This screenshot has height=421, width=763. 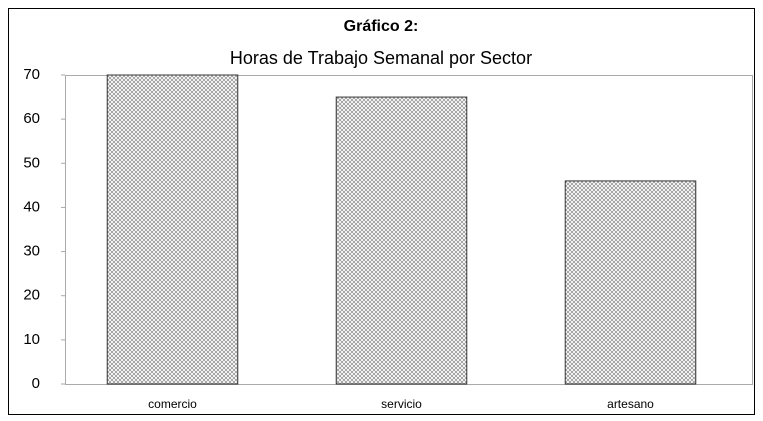 I want to click on chart-title: Gráfico 2:, so click(x=381, y=26).